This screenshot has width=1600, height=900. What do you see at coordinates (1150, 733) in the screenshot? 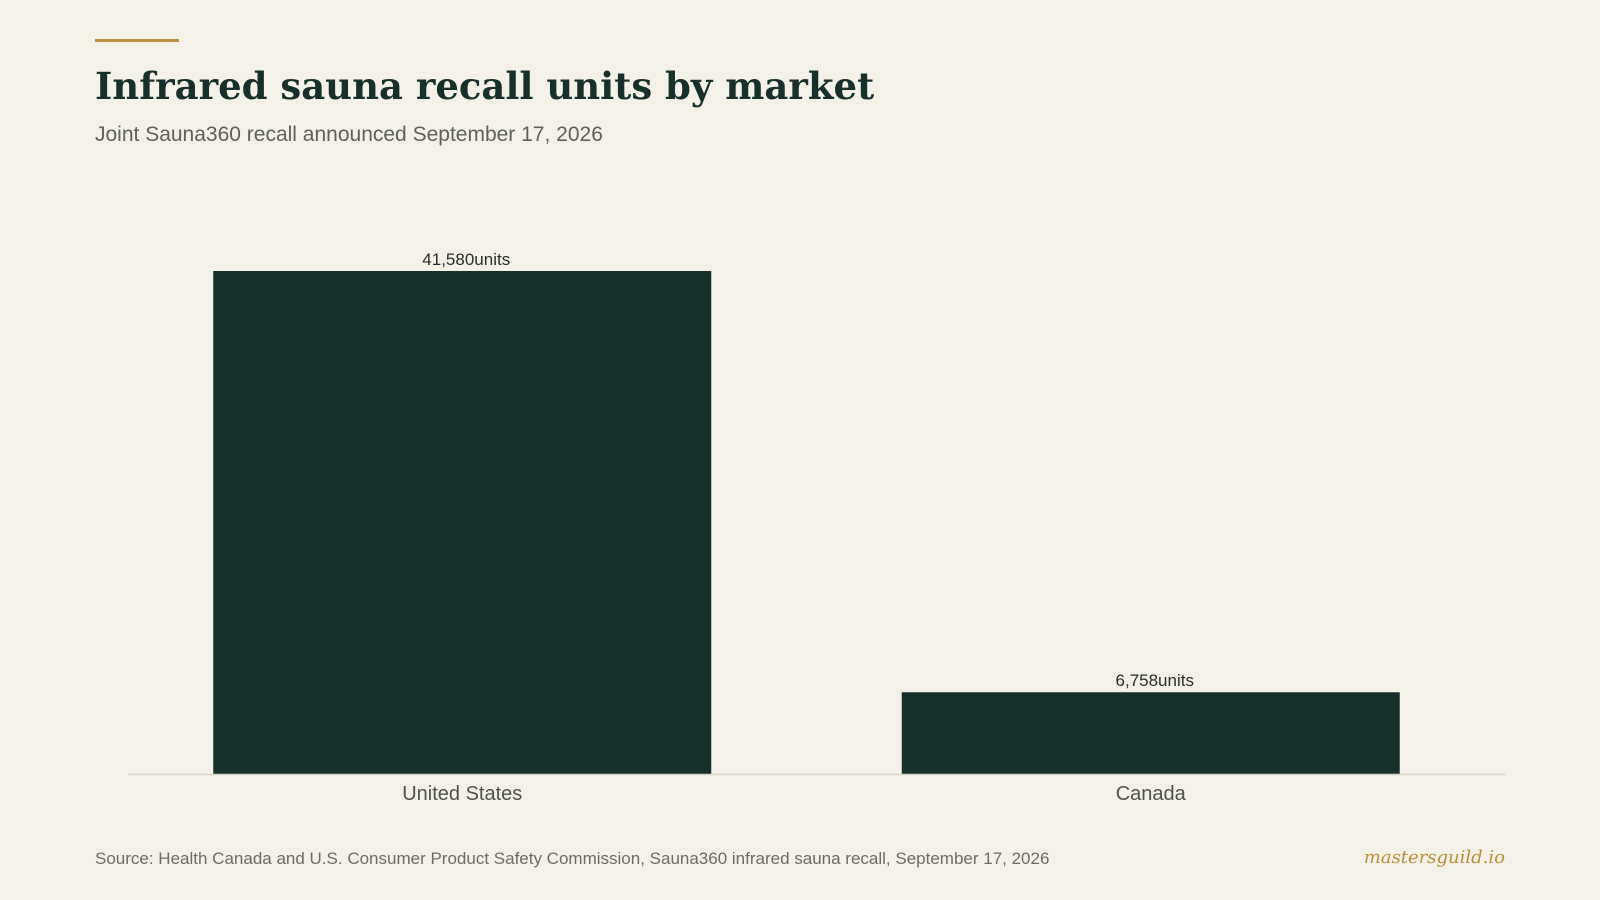
I see `bar-canada` at bounding box center [1150, 733].